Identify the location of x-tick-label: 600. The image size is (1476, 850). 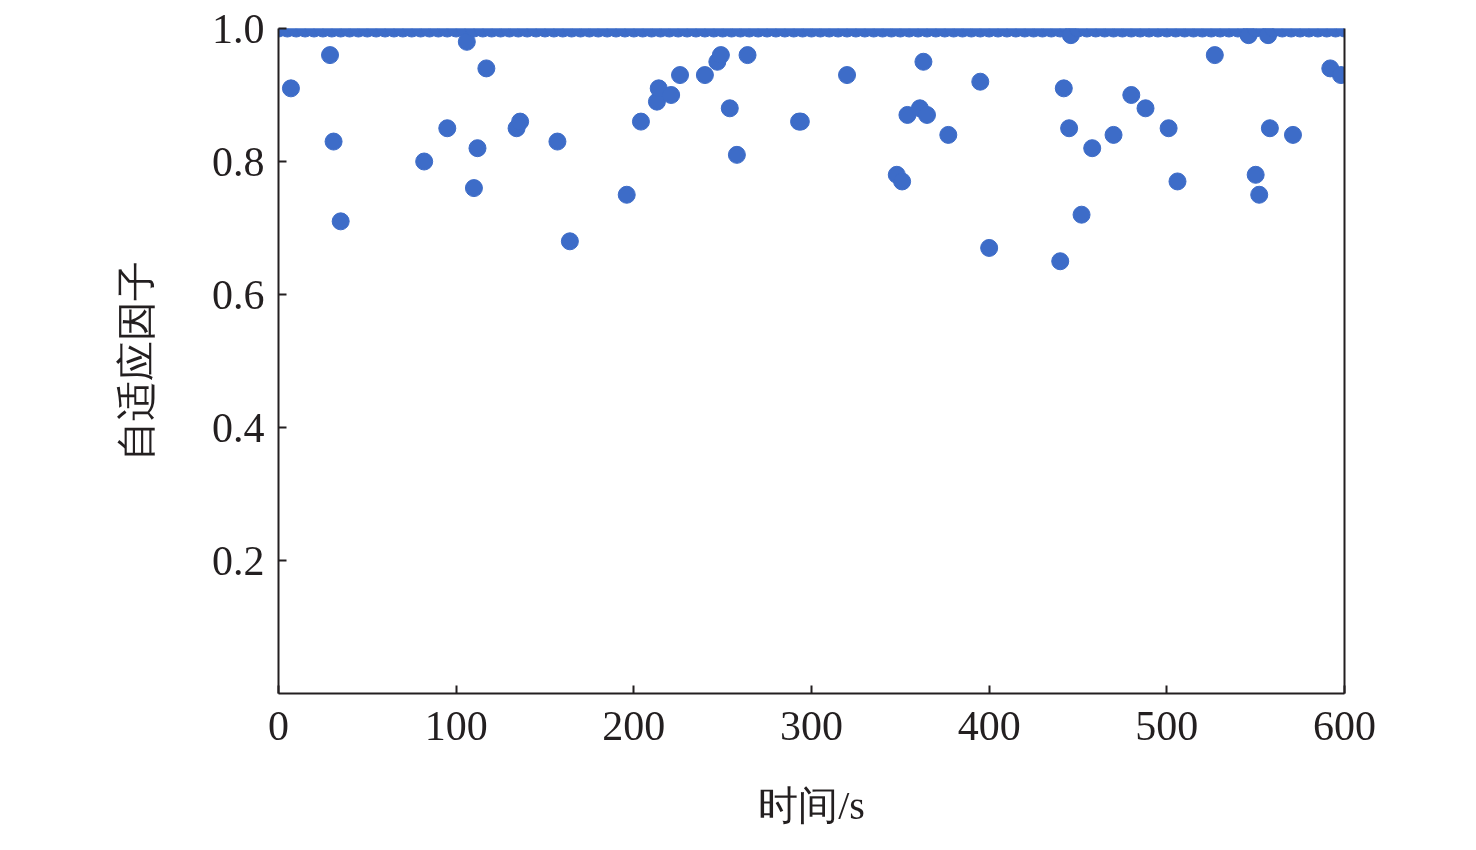
(1344, 725).